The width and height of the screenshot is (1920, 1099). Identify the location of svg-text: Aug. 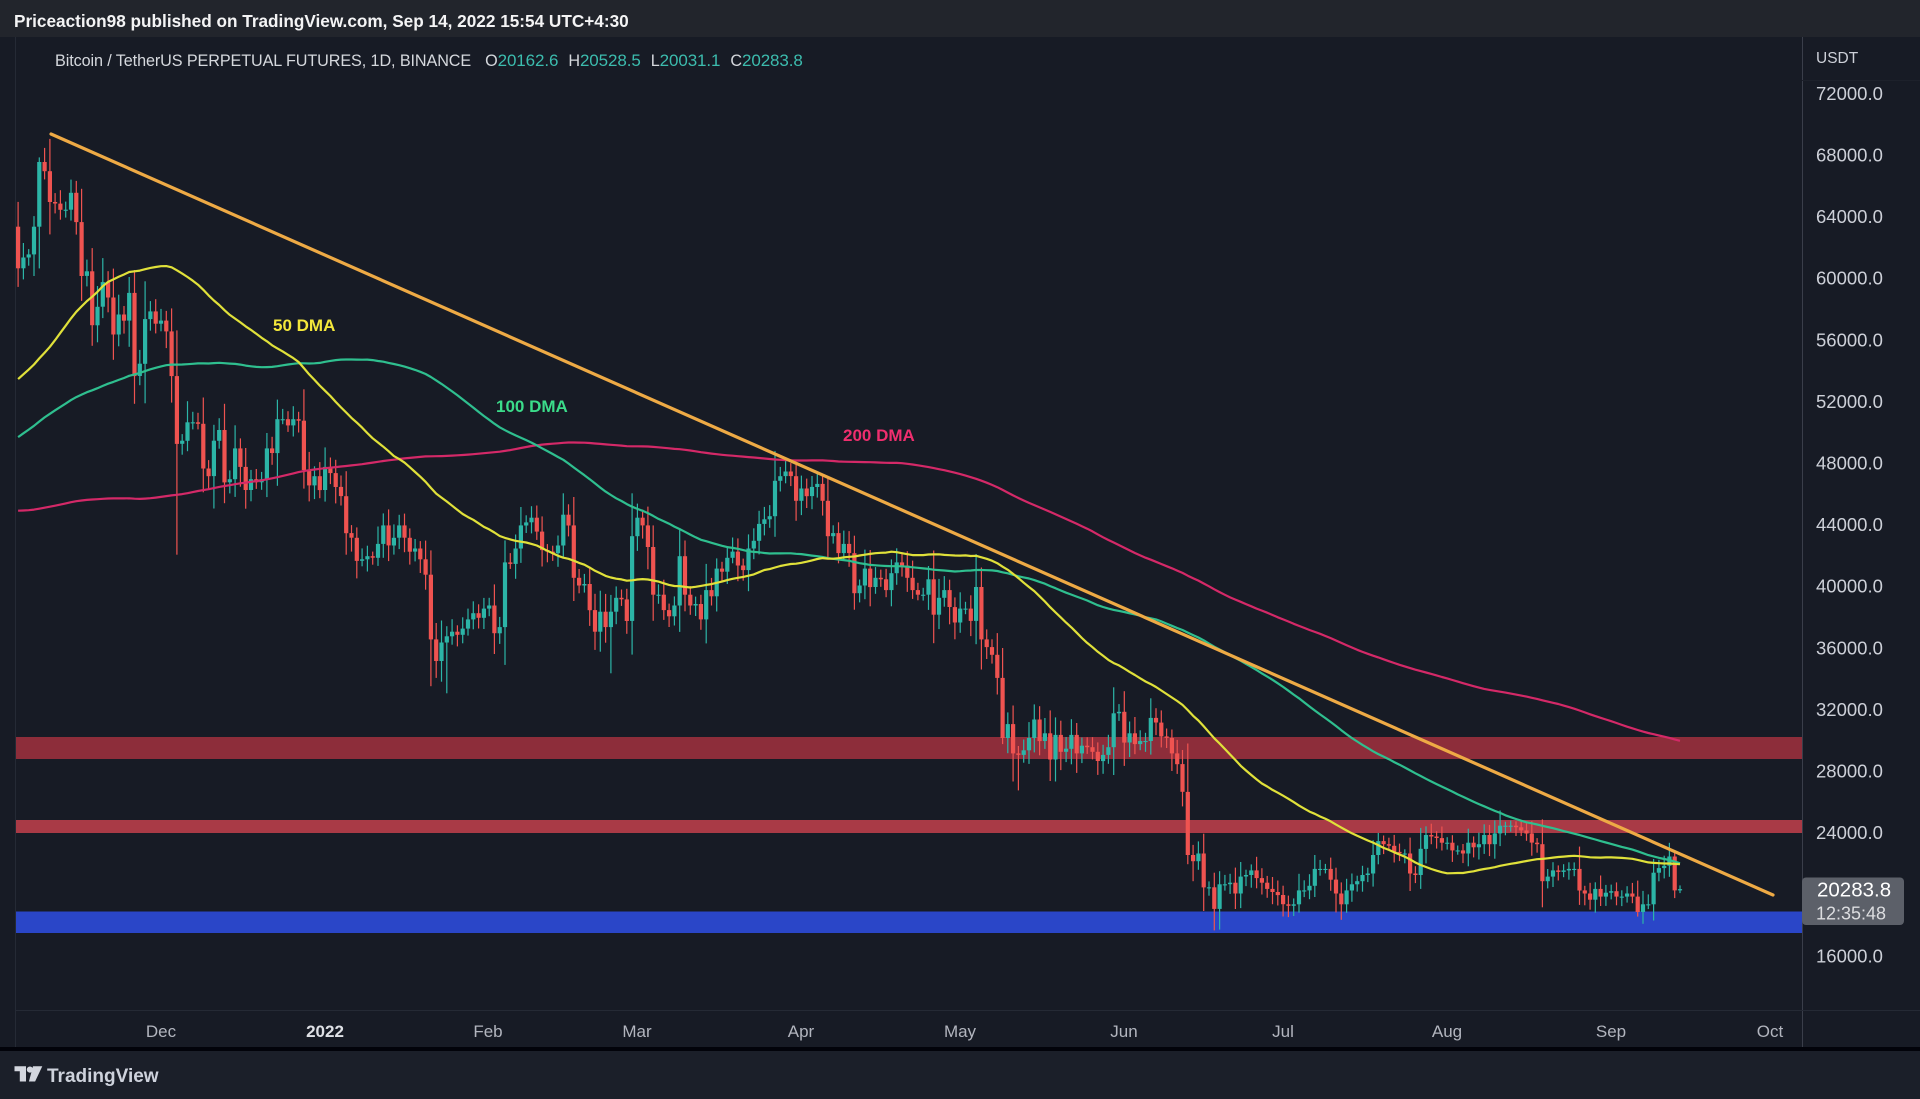
(1447, 1031).